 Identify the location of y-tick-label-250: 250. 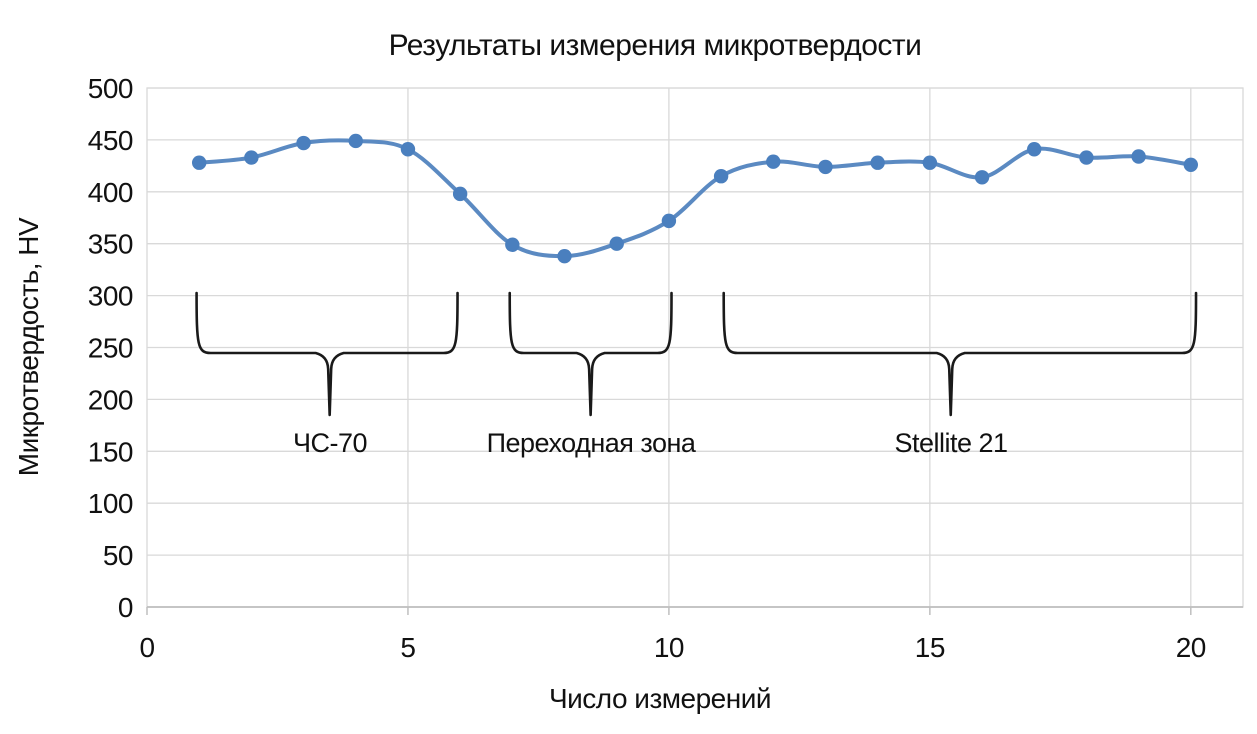
(110, 348).